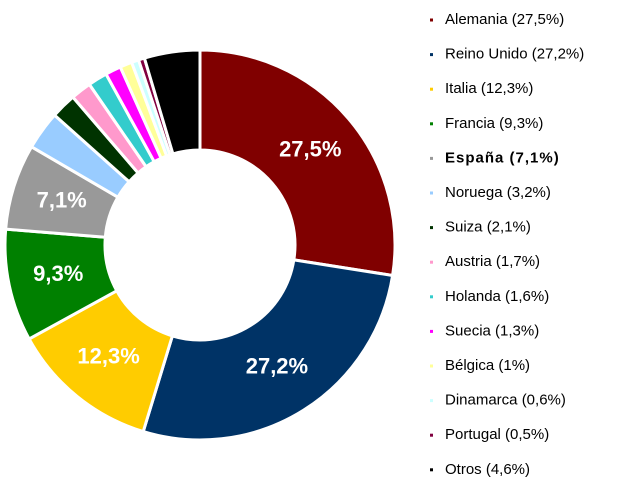  I want to click on legend-label: Italia (12,3%), so click(489, 88).